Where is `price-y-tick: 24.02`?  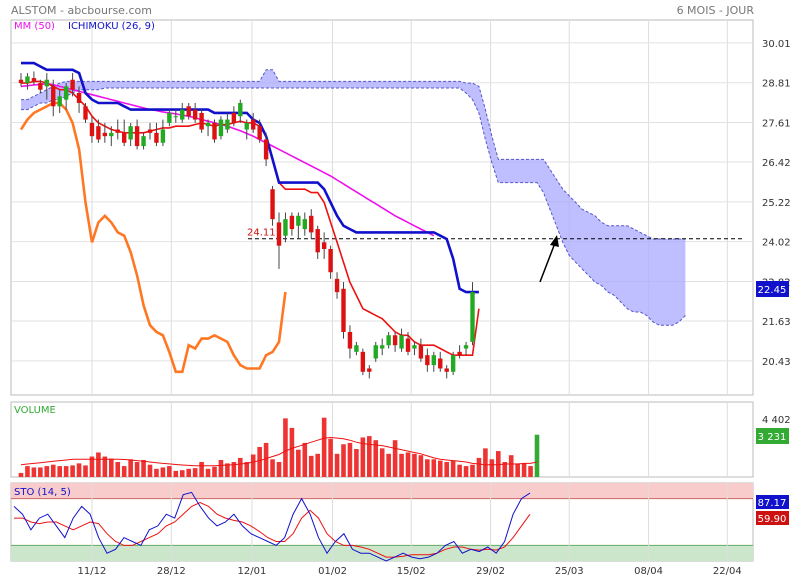
price-y-tick: 24.02 is located at coordinates (776, 243).